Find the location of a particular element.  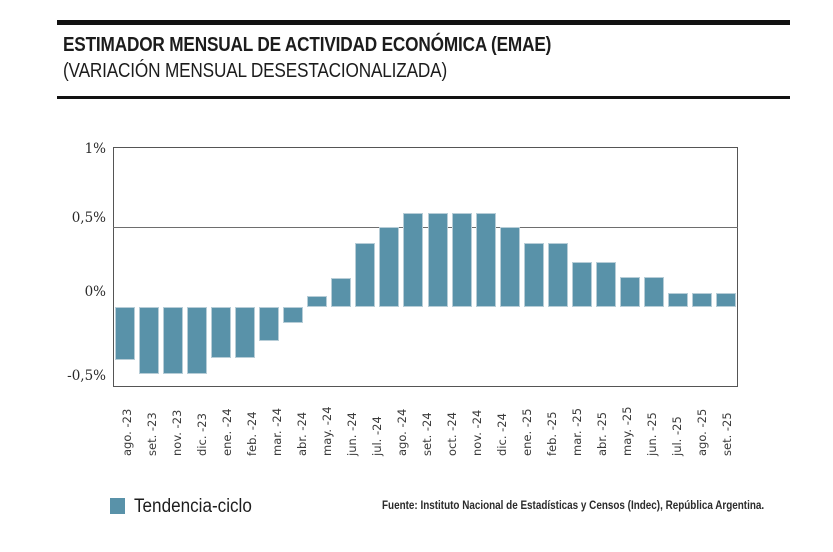

x-tick-label: dic. -24 is located at coordinates (501, 434).